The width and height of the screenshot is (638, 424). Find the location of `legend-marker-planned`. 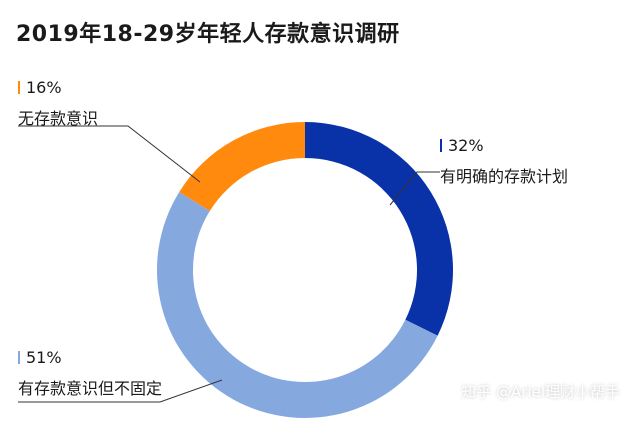

legend-marker-planned is located at coordinates (441, 145).